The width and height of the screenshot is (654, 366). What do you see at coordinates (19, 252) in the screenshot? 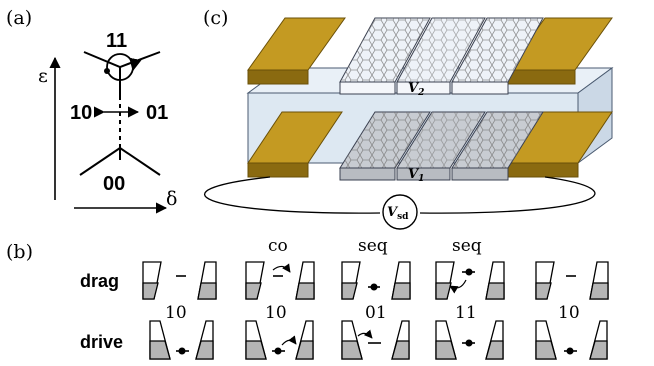
I see `panel-b-label: (b)` at bounding box center [19, 252].